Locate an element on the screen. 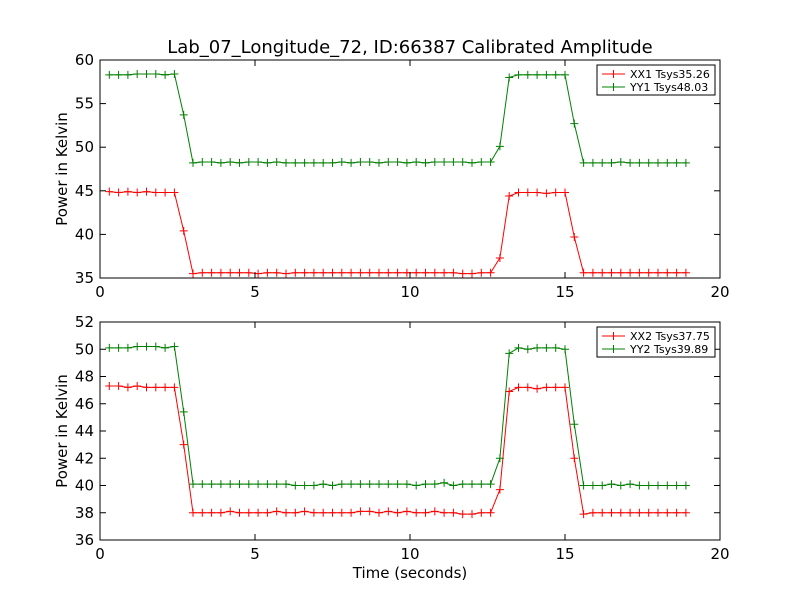 The width and height of the screenshot is (800, 600). bottom-x-tick-label: 20 is located at coordinates (719, 554).